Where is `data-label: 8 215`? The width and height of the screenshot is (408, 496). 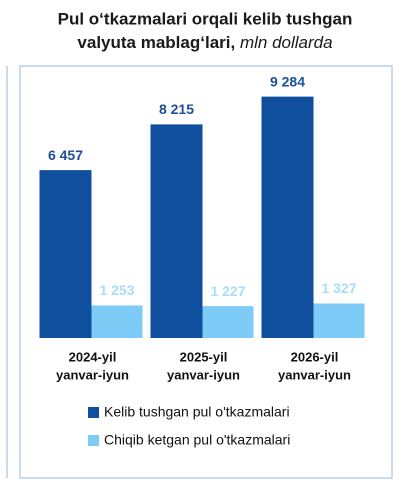
data-label: 8 215 is located at coordinates (176, 109).